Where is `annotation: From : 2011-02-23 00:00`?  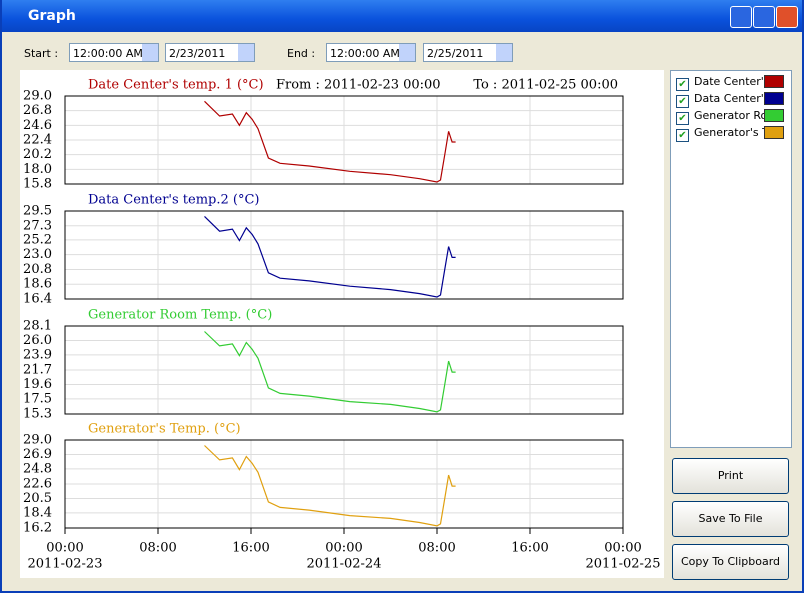 annotation: From : 2011-02-23 00:00 is located at coordinates (358, 85).